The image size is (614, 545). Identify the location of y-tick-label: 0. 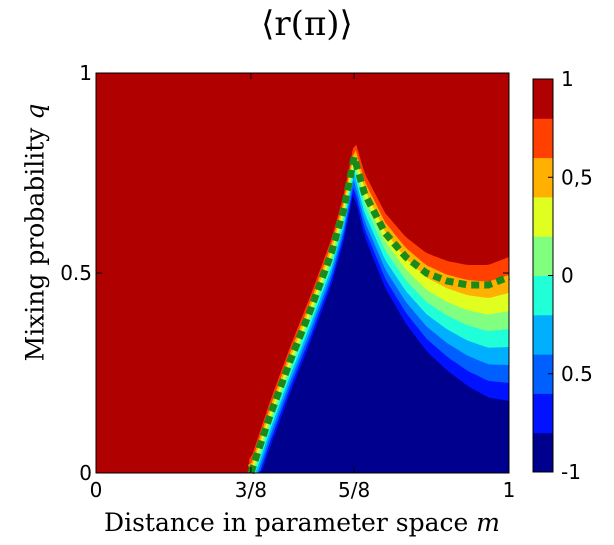
(85, 473).